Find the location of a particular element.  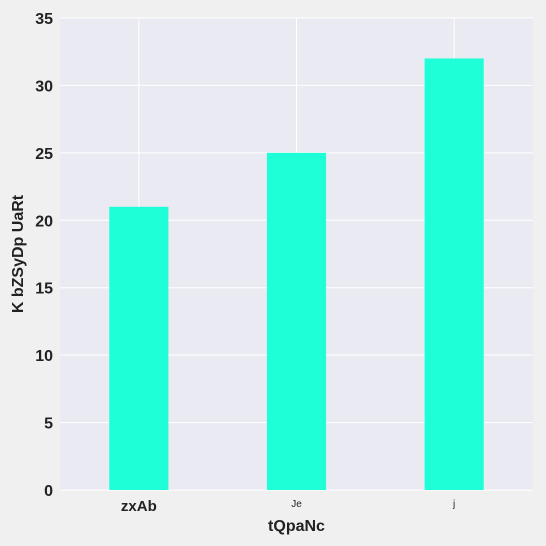

x-axis-label: tQpaNc is located at coordinates (296, 526).